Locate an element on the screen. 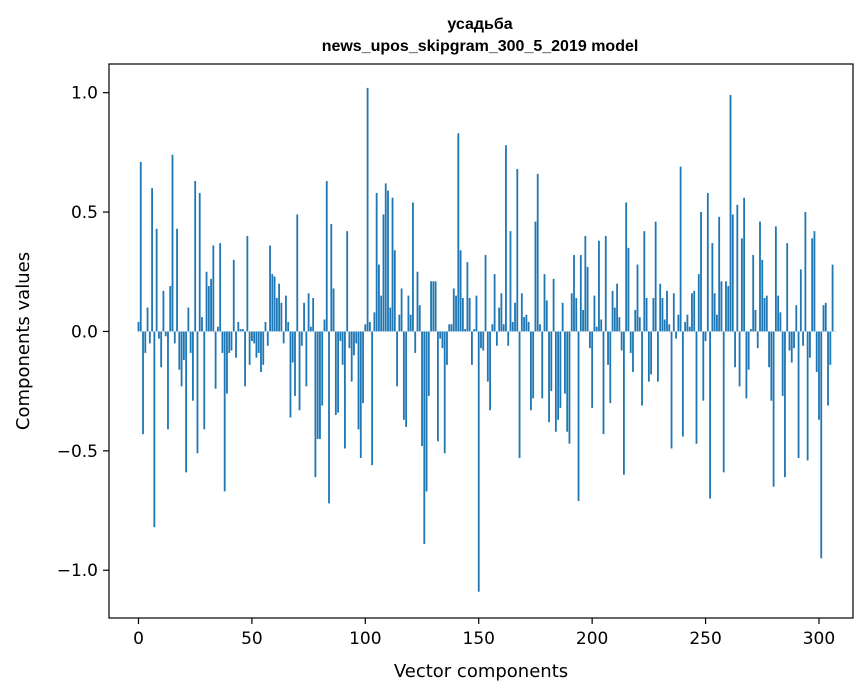  x-tick-label: 200 is located at coordinates (592, 639).